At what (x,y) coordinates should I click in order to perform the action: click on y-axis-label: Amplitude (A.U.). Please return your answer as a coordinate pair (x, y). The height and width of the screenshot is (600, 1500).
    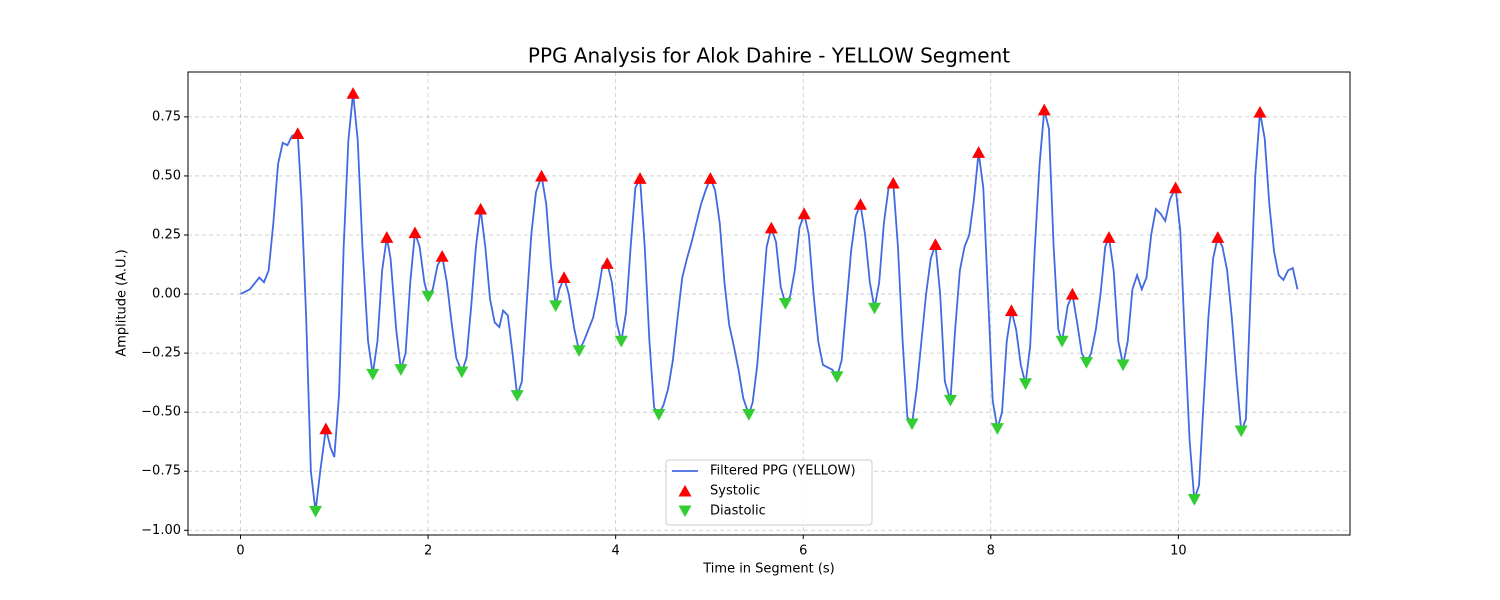
    Looking at the image, I should click on (122, 302).